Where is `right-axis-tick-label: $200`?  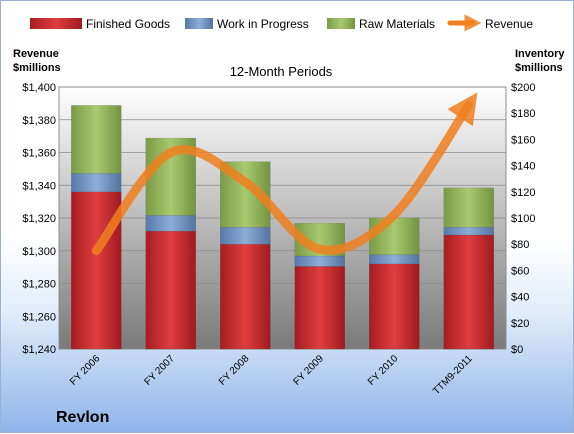 right-axis-tick-label: $200 is located at coordinates (523, 88).